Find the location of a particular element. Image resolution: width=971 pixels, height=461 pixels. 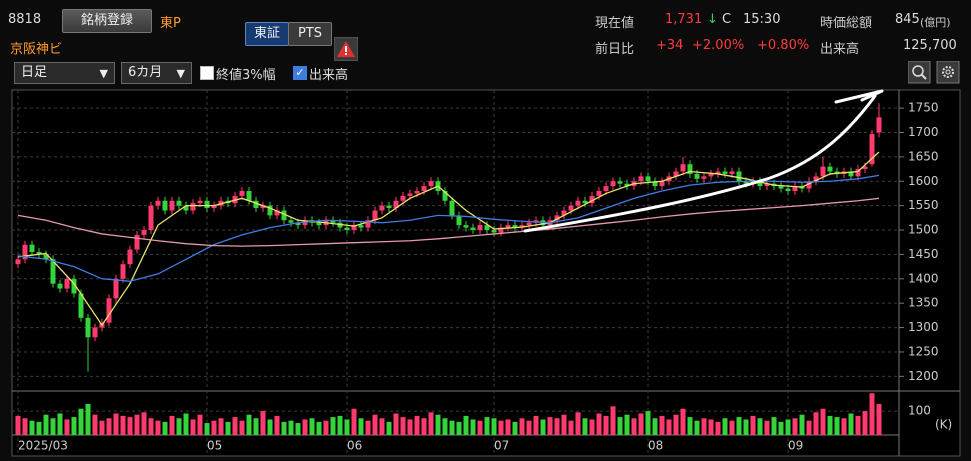

x-tick-label: 08 is located at coordinates (655, 446).